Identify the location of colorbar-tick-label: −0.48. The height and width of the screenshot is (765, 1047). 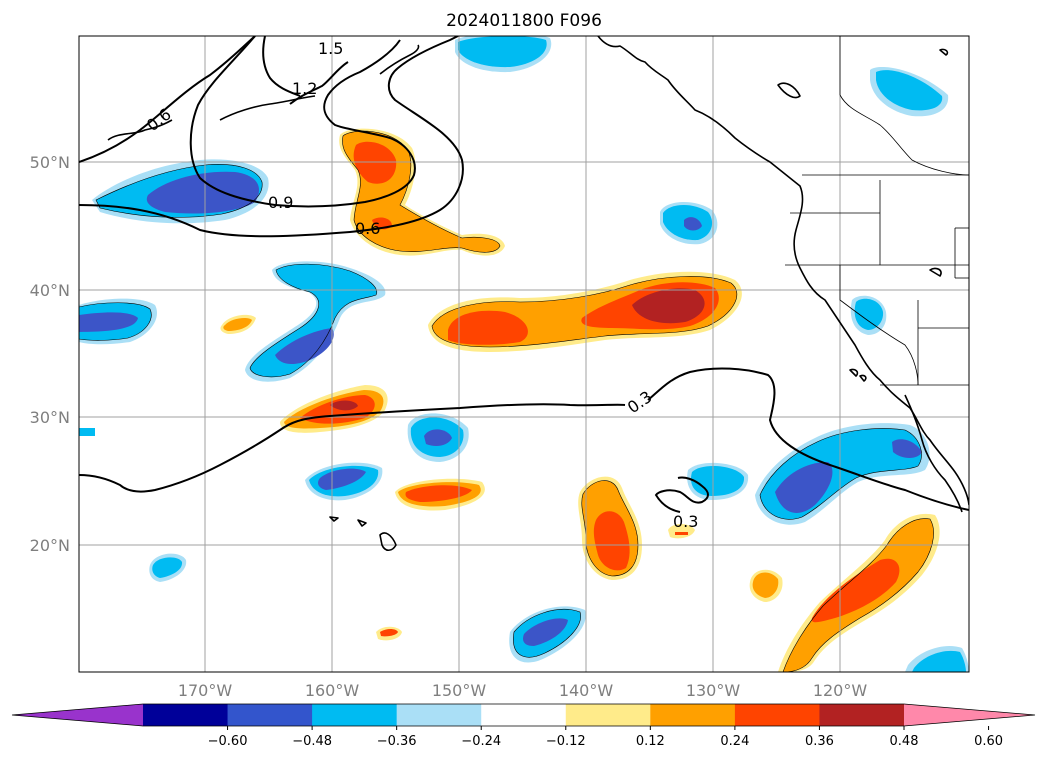
(312, 741).